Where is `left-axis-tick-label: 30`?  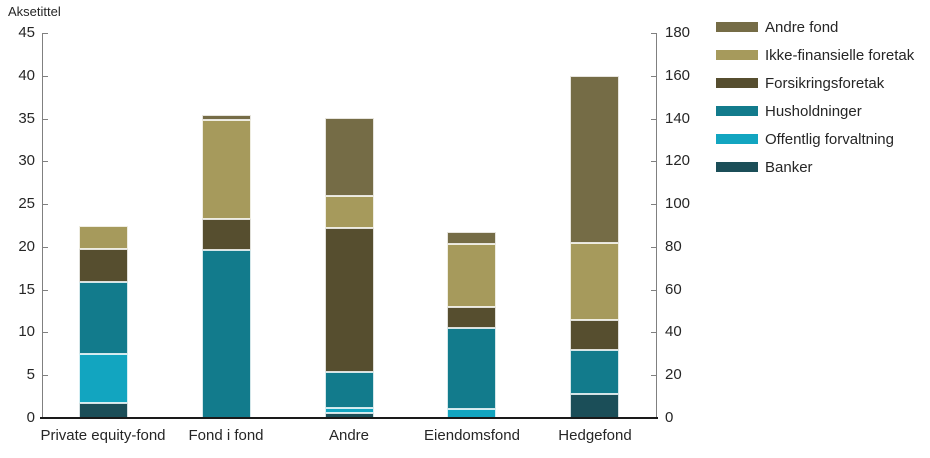
left-axis-tick-label: 30 is located at coordinates (26, 160).